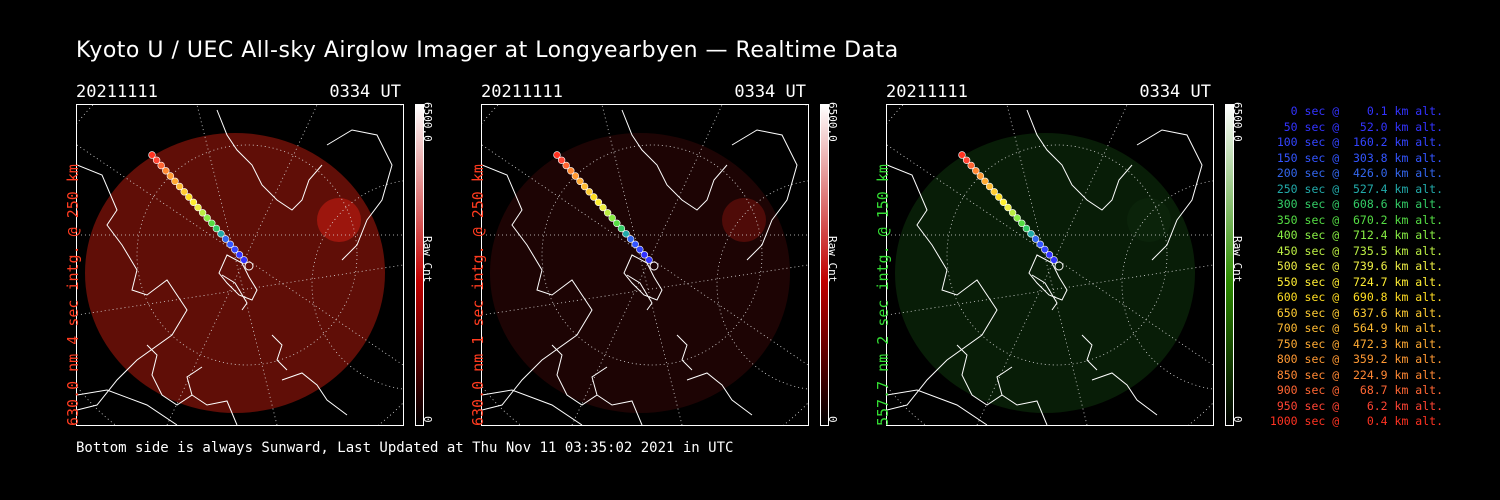 Image resolution: width=1500 pixels, height=500 pixels. I want to click on legend-row: 450 sec @ 735.5 km alt., so click(1356, 250).